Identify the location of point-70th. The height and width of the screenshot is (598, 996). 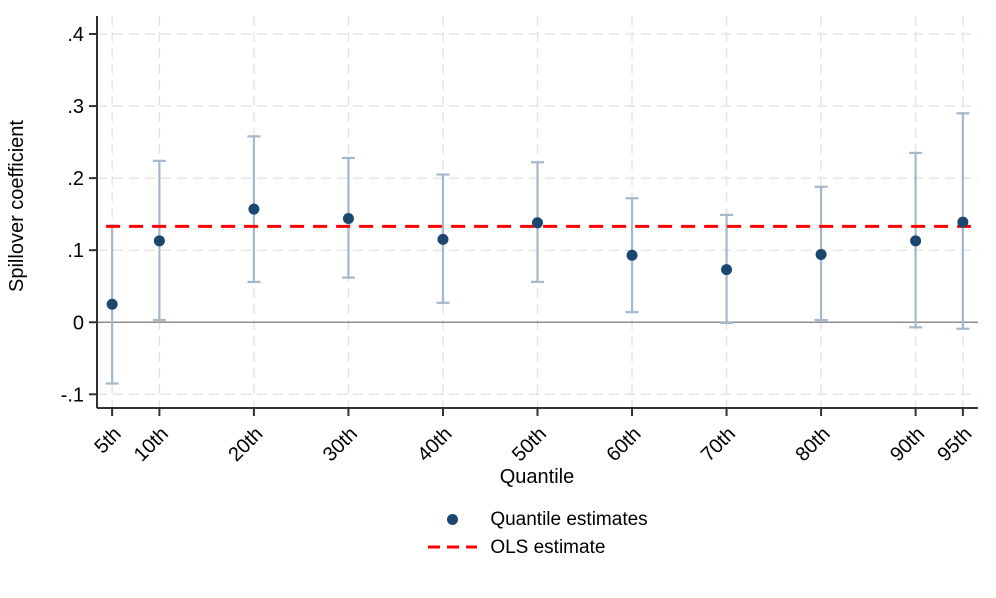
(727, 270).